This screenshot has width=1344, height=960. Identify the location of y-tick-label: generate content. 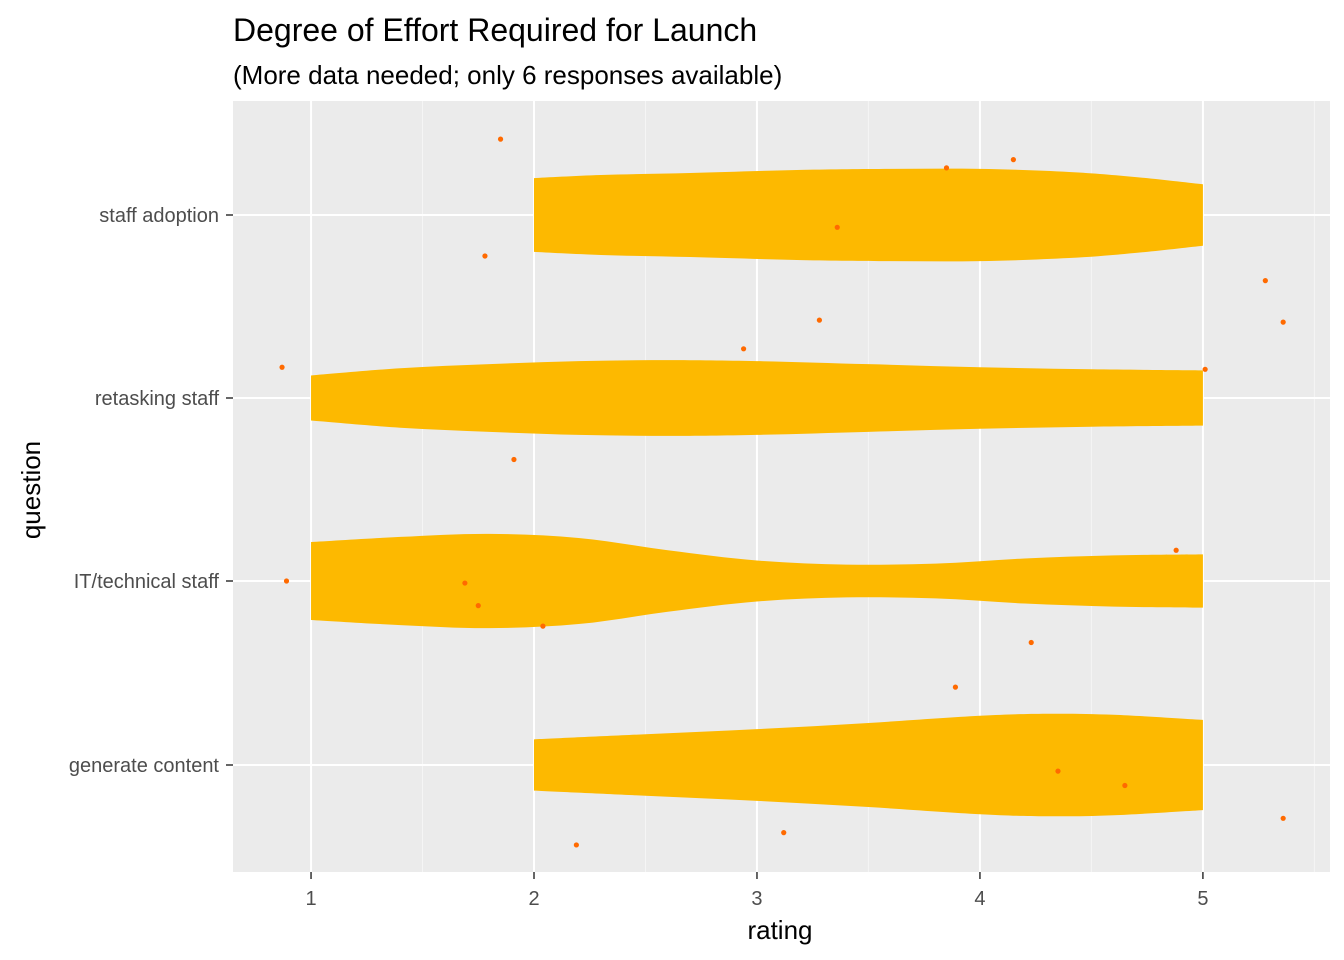
(144, 766).